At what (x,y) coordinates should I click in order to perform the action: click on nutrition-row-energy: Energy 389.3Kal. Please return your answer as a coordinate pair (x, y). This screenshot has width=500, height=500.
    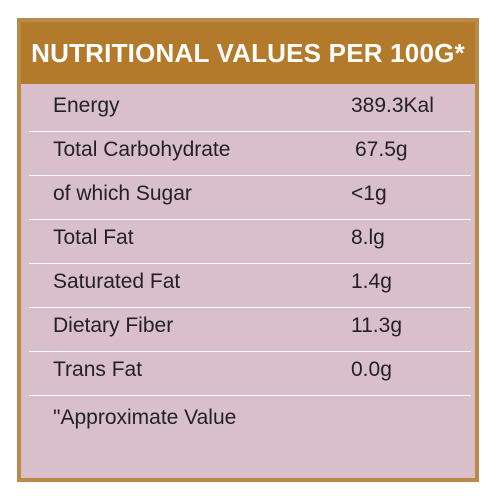
    Looking at the image, I should click on (250, 110).